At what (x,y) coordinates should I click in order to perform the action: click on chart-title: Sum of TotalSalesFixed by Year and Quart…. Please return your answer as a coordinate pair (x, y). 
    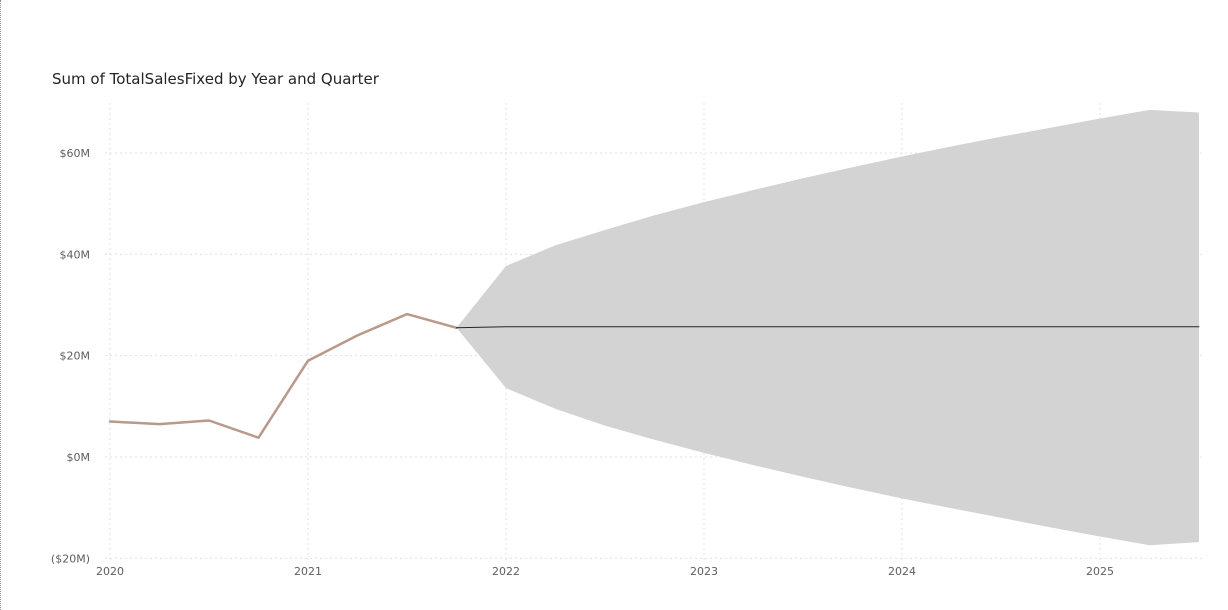
    Looking at the image, I should click on (215, 79).